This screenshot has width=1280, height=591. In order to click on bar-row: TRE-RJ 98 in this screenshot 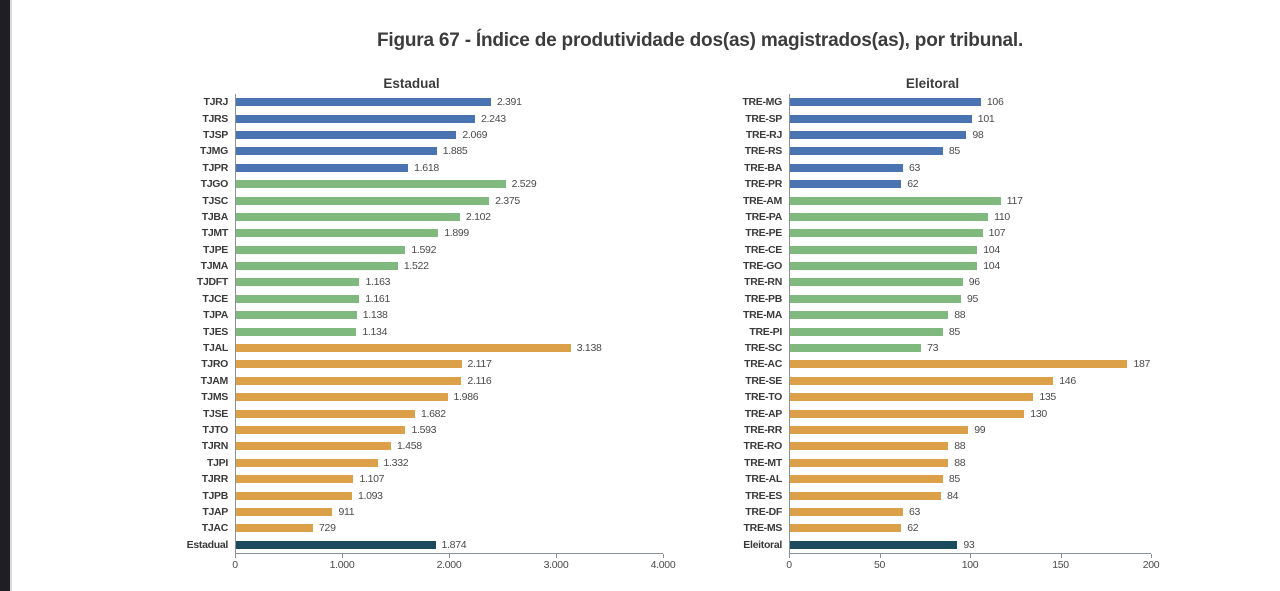, I will do `click(944, 135)`.